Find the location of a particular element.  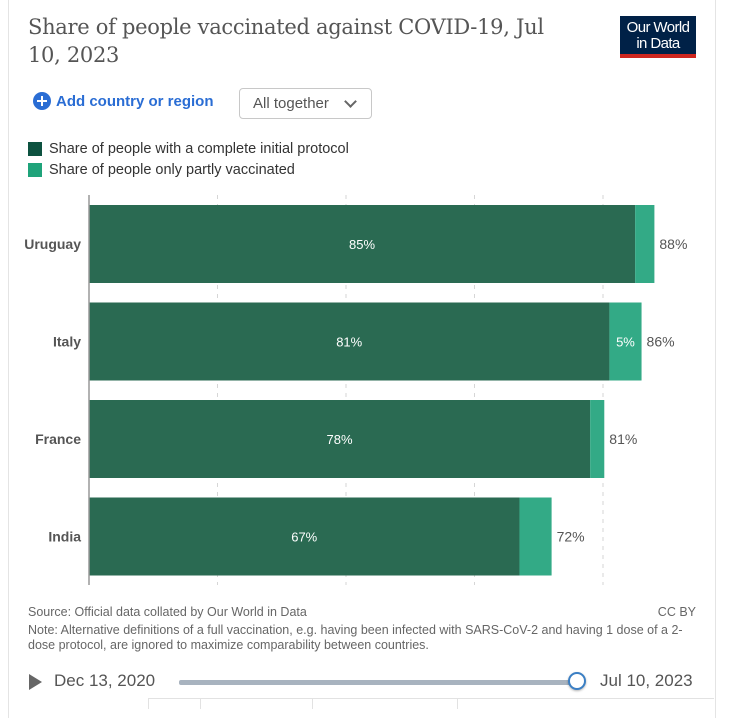

bar-label-complete: 81% is located at coordinates (349, 342).